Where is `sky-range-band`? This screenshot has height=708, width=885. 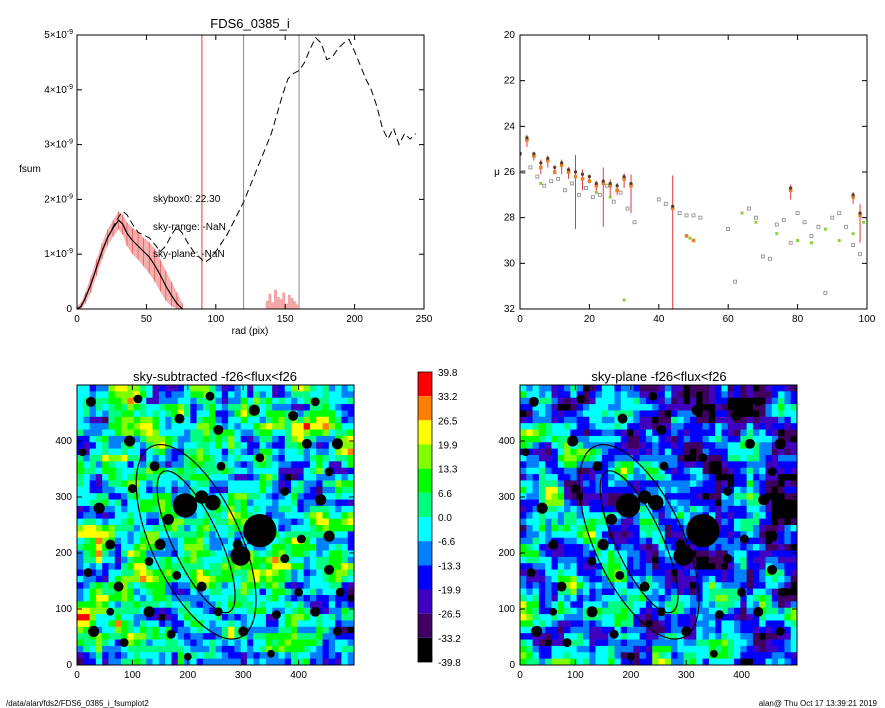
sky-range-band is located at coordinates (130, 260).